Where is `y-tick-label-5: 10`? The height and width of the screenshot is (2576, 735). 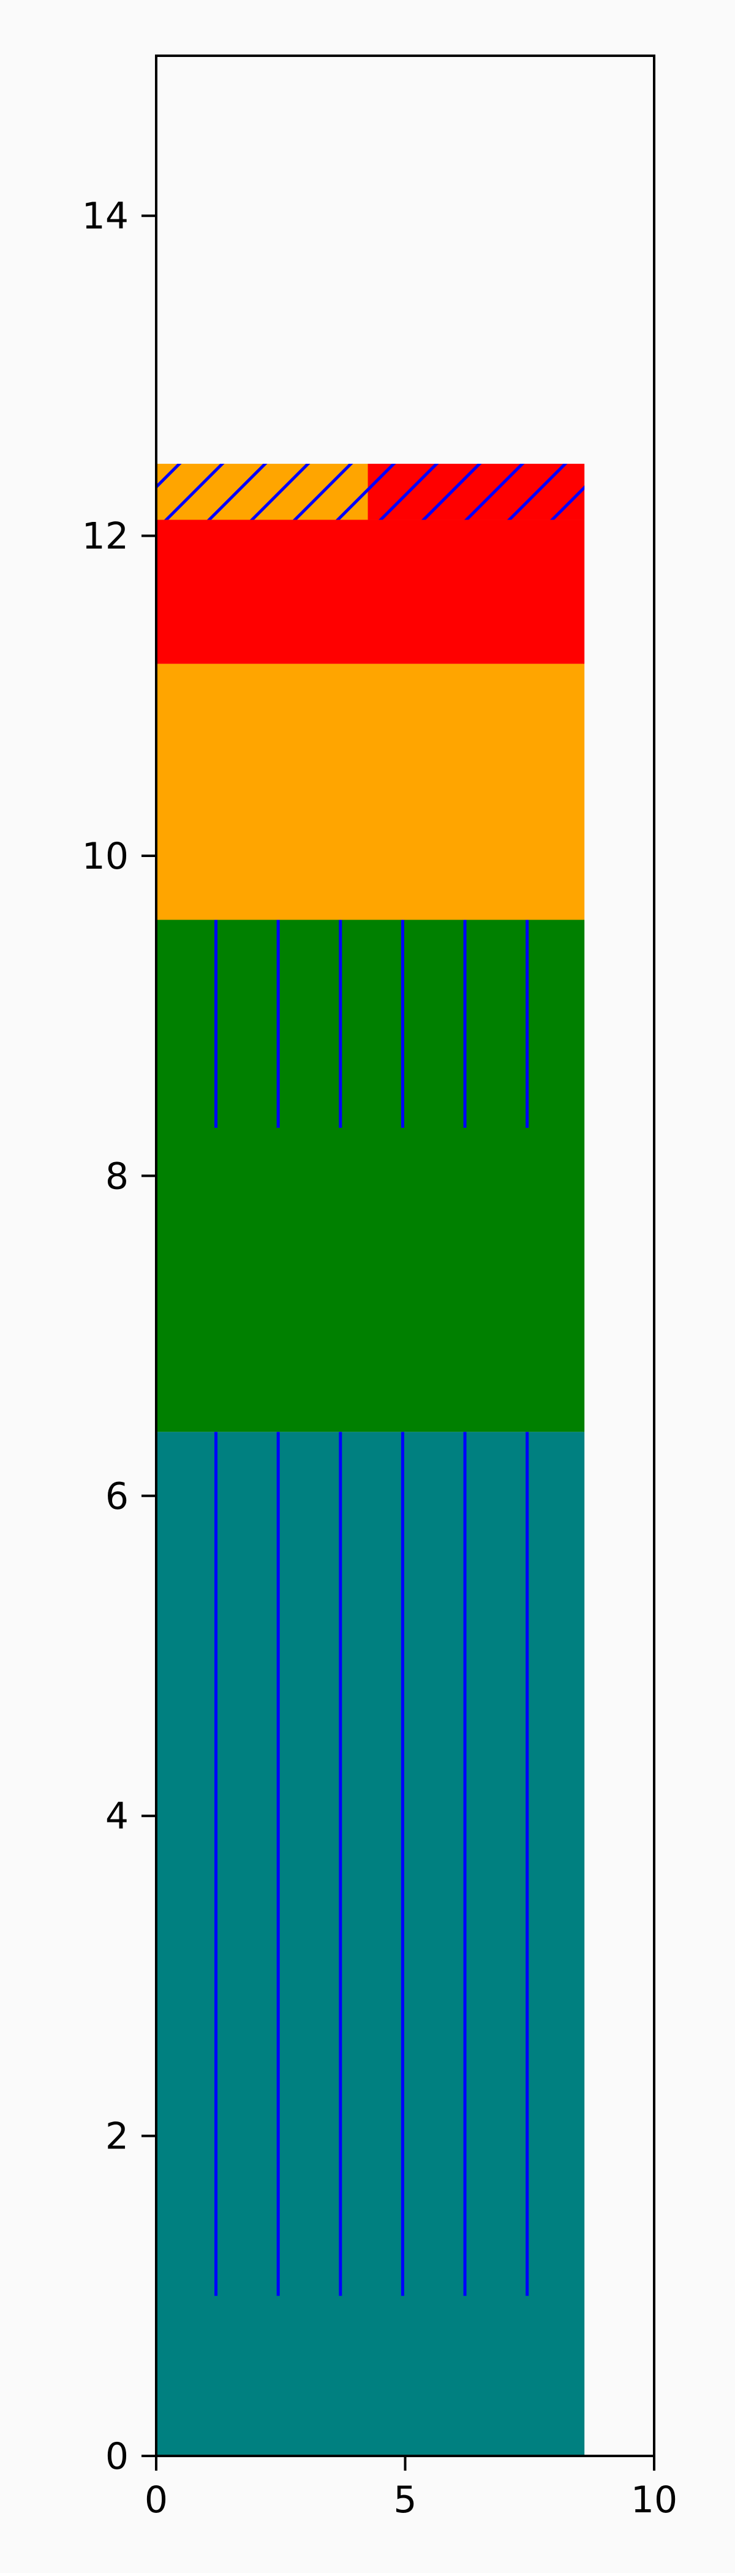 y-tick-label-5: 10 is located at coordinates (106, 856).